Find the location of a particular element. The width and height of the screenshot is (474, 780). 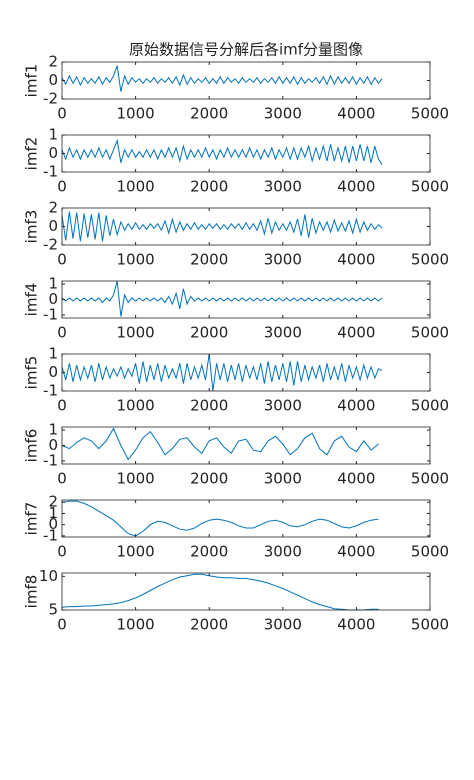

y-axis-label: imf5 is located at coordinates (32, 373).